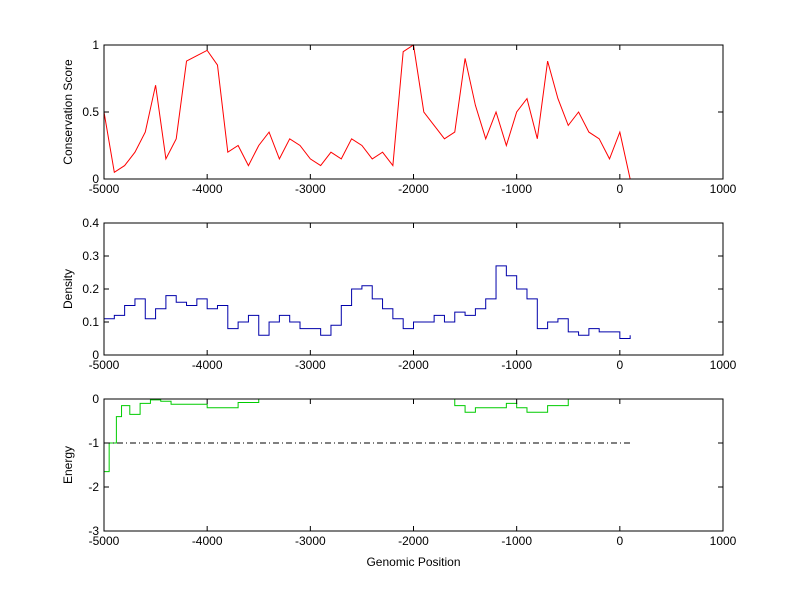 The image size is (800, 599). Describe the element at coordinates (93, 443) in the screenshot. I see `y-tick-label: -1` at that location.